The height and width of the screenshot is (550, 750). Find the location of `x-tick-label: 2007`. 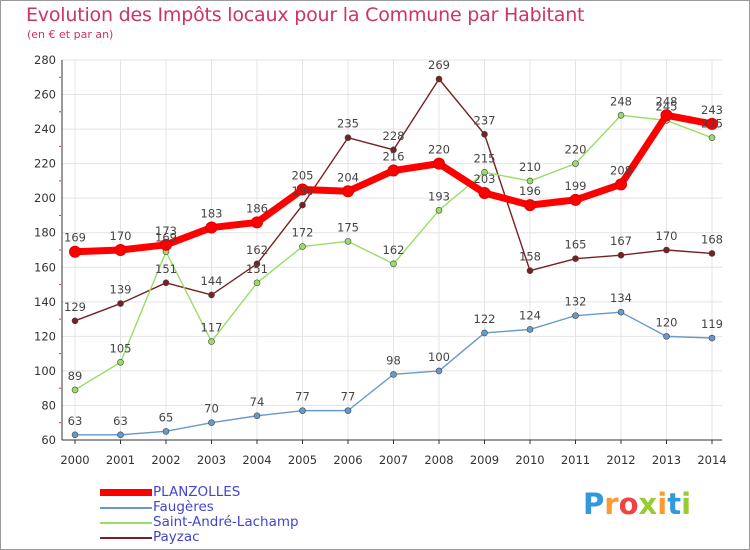

x-tick-label: 2007 is located at coordinates (393, 460).